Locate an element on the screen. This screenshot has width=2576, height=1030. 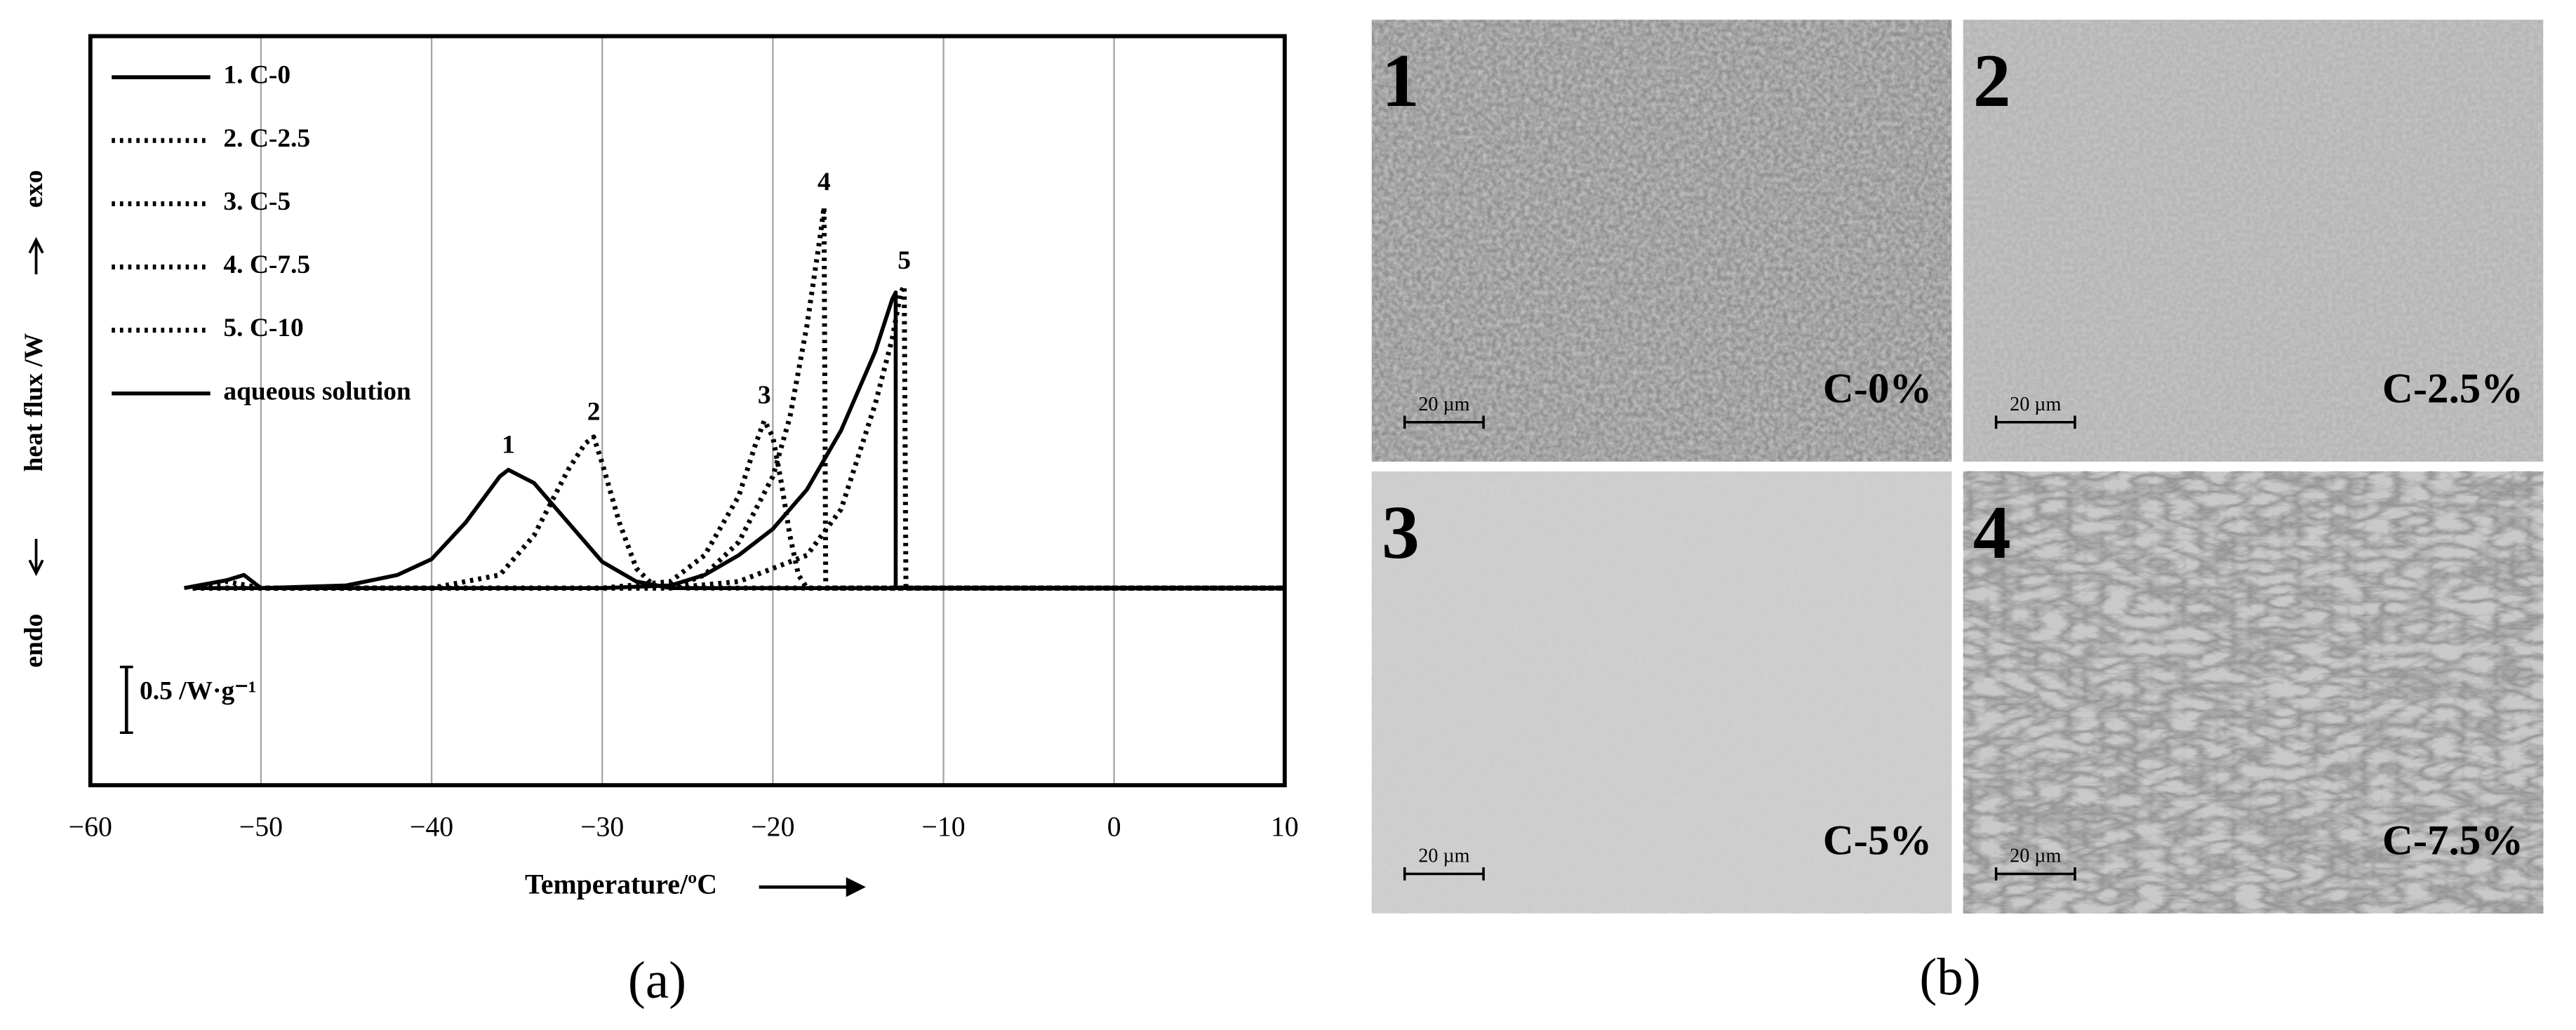
x-arrow-head is located at coordinates (856, 887).